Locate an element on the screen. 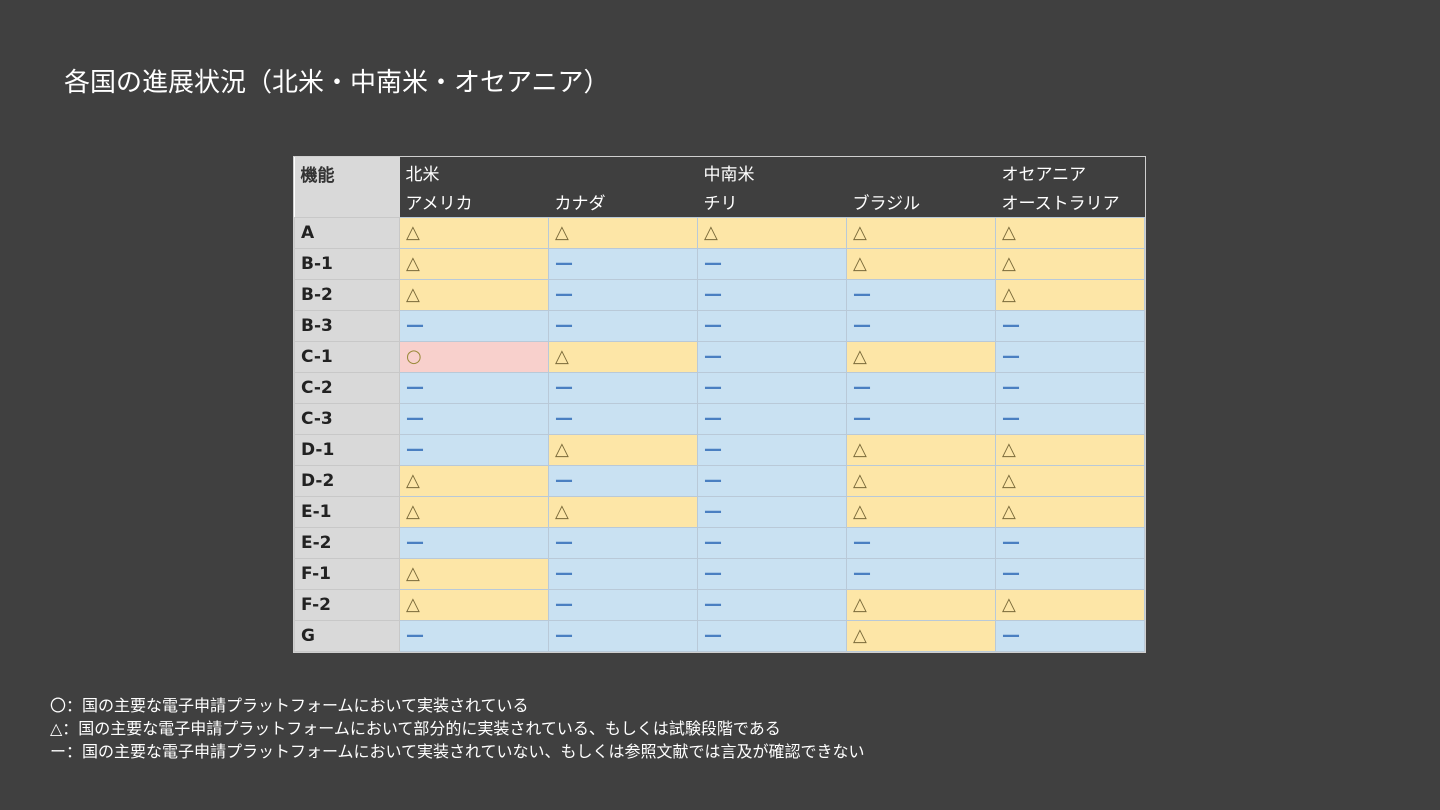 The height and width of the screenshot is (810, 1440). region-header: 中南米 is located at coordinates (846, 172).